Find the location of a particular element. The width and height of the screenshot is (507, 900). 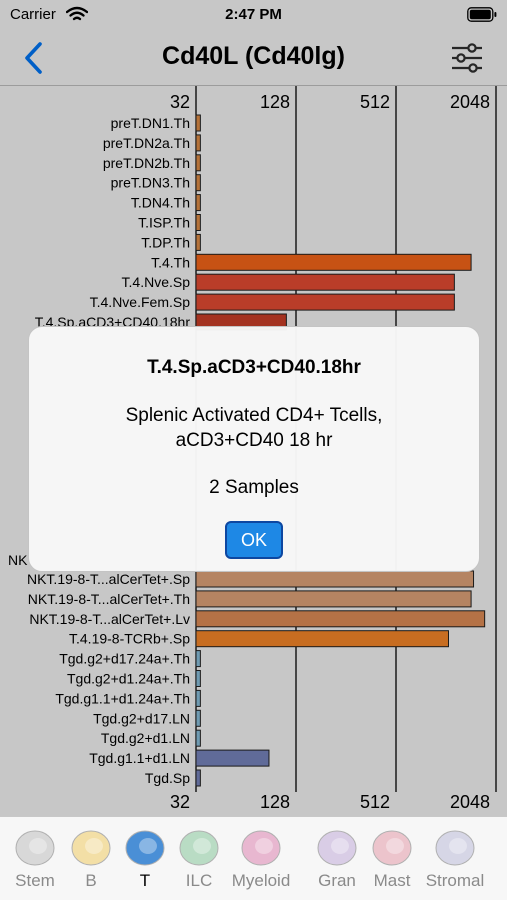

partial-row-label: NK is located at coordinates (18, 560).